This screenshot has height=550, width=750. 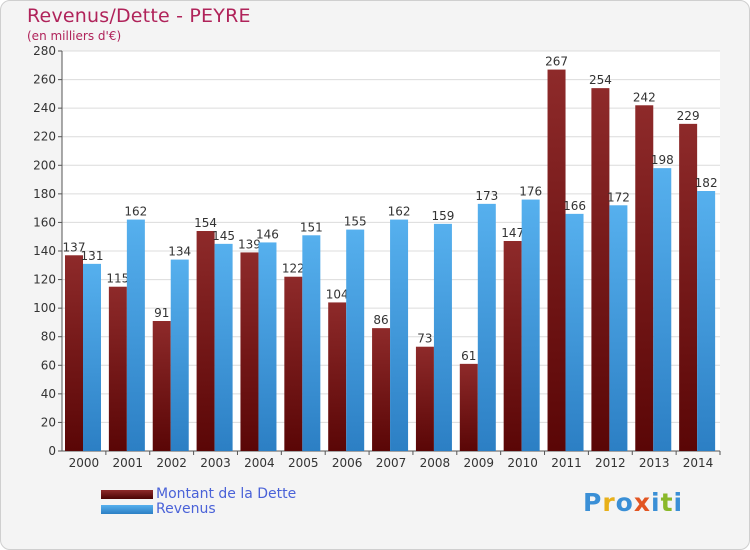 I want to click on legend-label-dette: Montant de la Dette, so click(x=226, y=494).